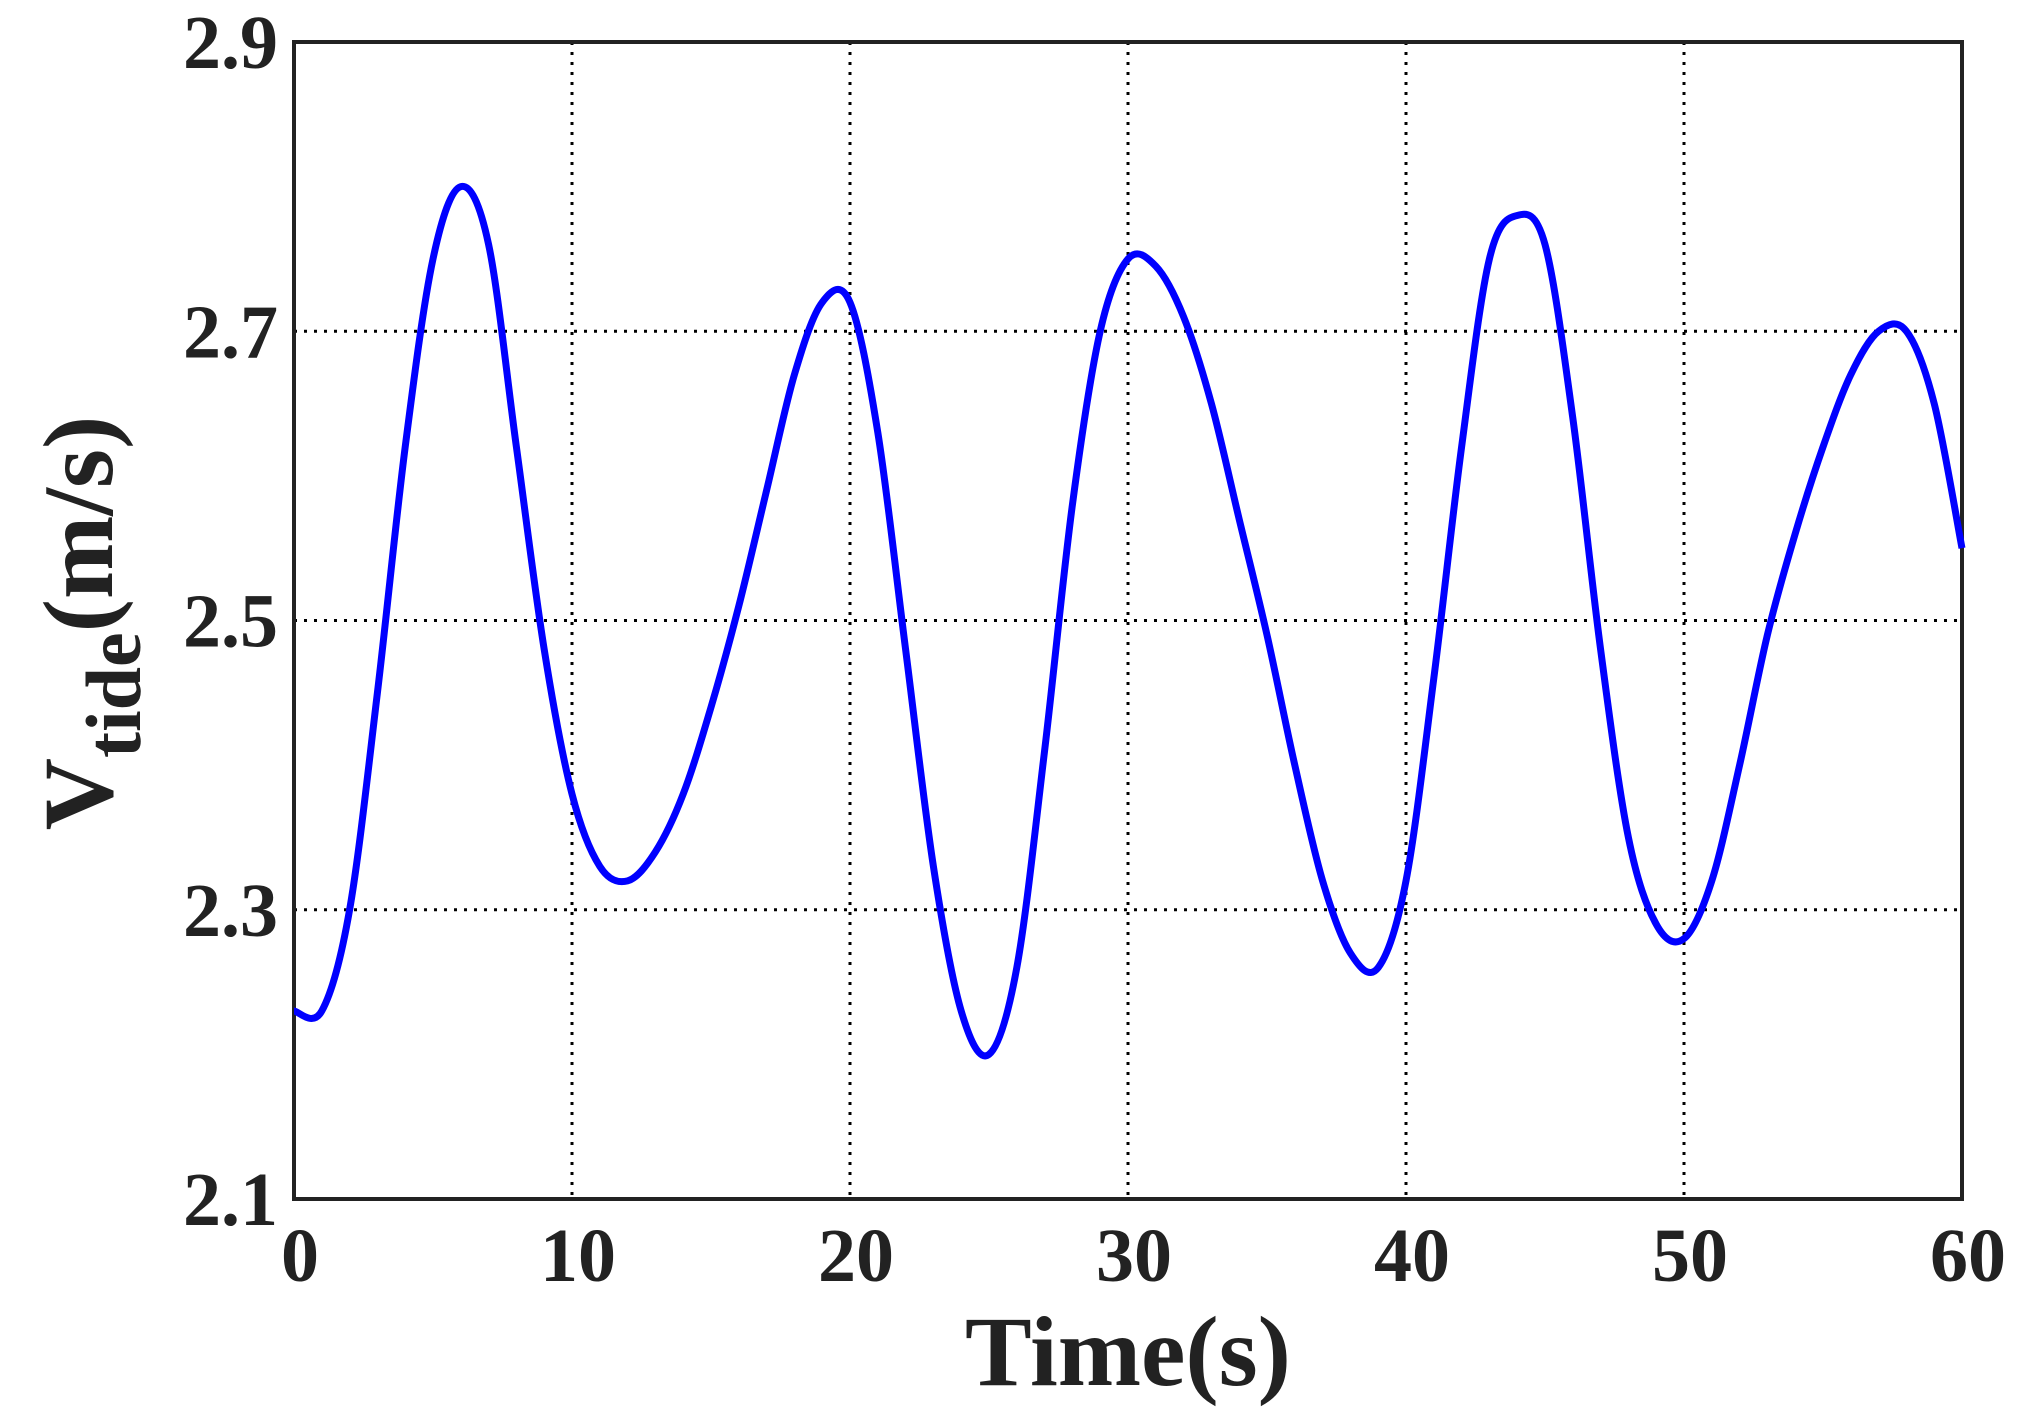 This screenshot has height=1411, width=2037. What do you see at coordinates (1128, 1351) in the screenshot?
I see `x-axis-label: Time(s)` at bounding box center [1128, 1351].